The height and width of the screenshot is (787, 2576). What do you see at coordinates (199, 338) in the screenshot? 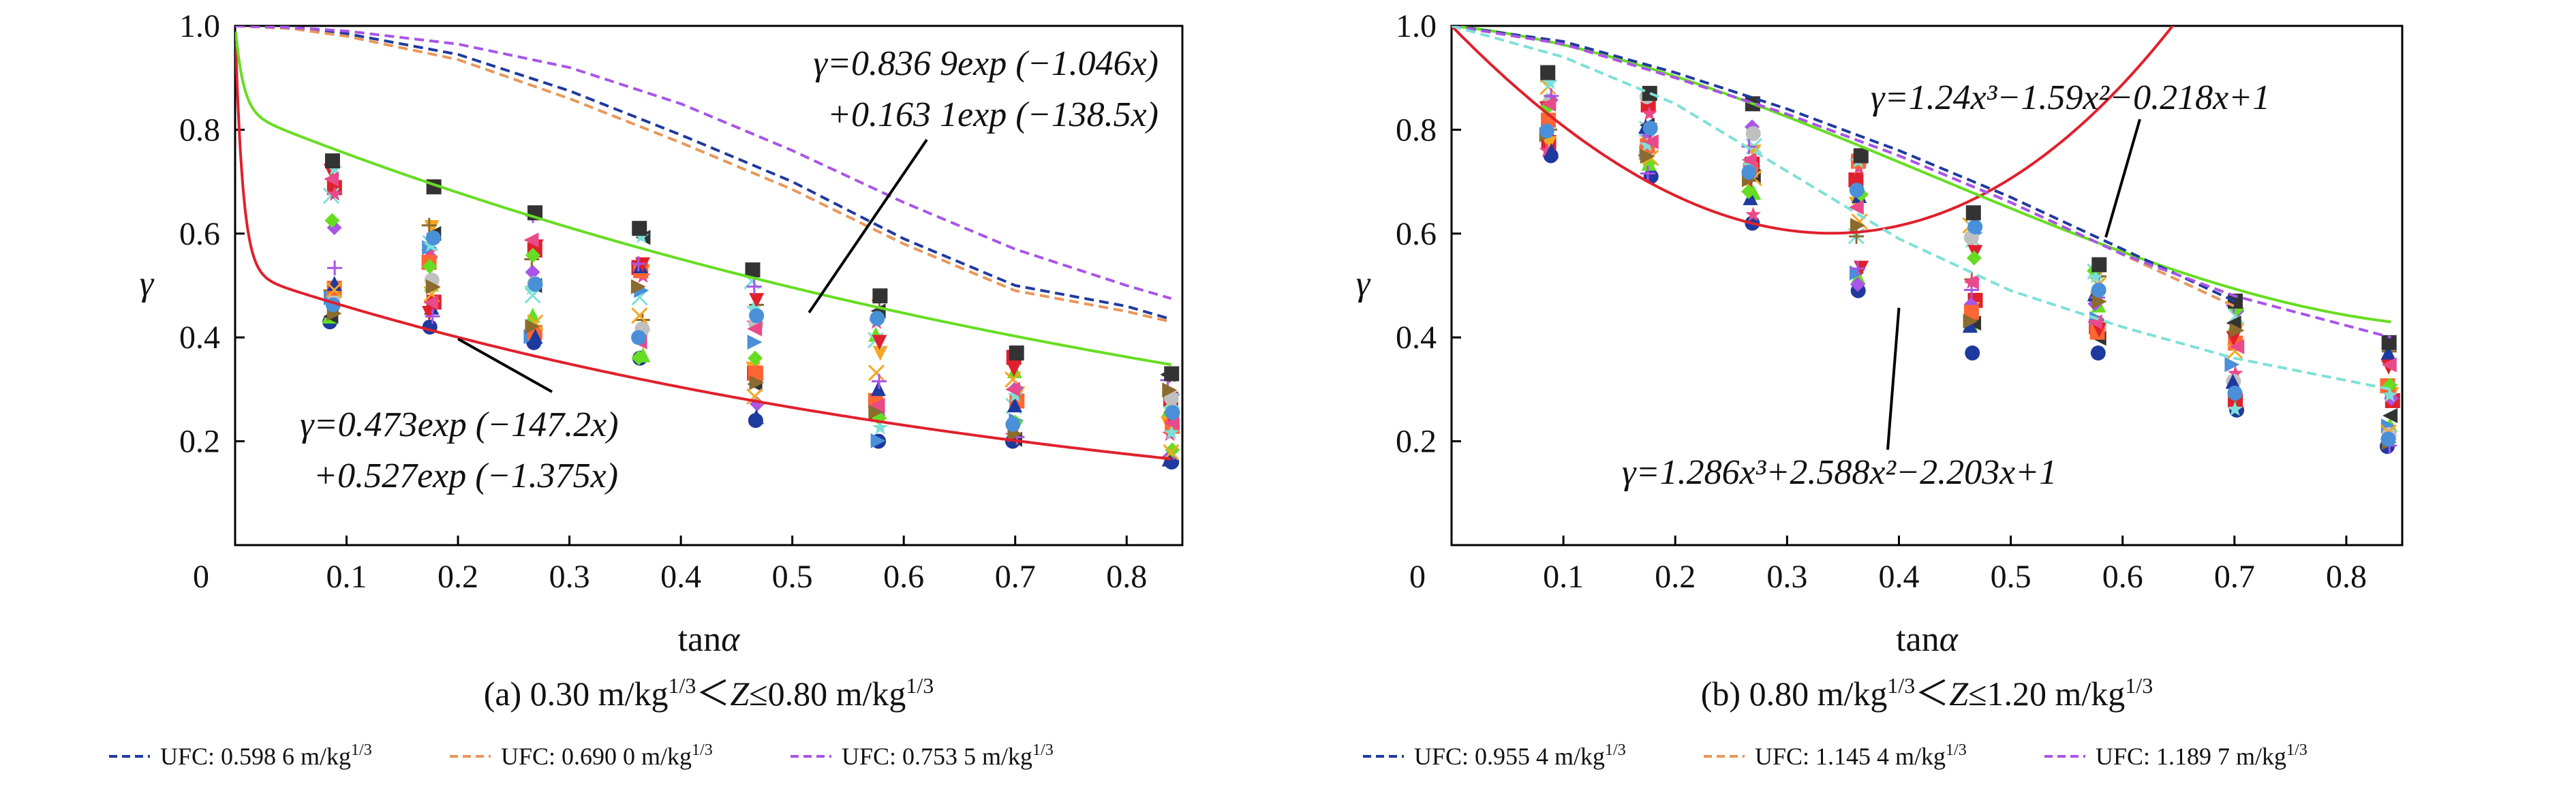
I see `y-tick-label: 0.4` at bounding box center [199, 338].